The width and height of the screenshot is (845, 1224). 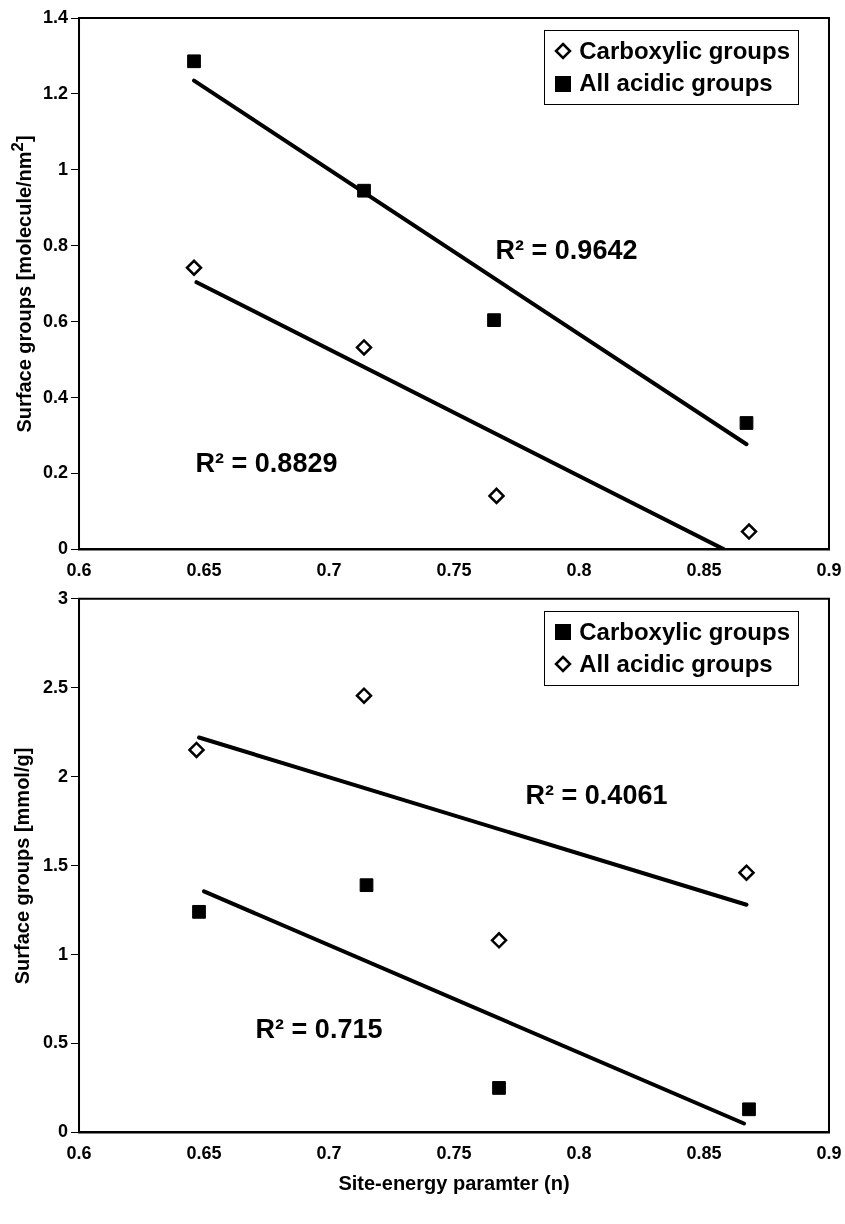 I want to click on annotation: R² = 0.4061, so click(x=596, y=794).